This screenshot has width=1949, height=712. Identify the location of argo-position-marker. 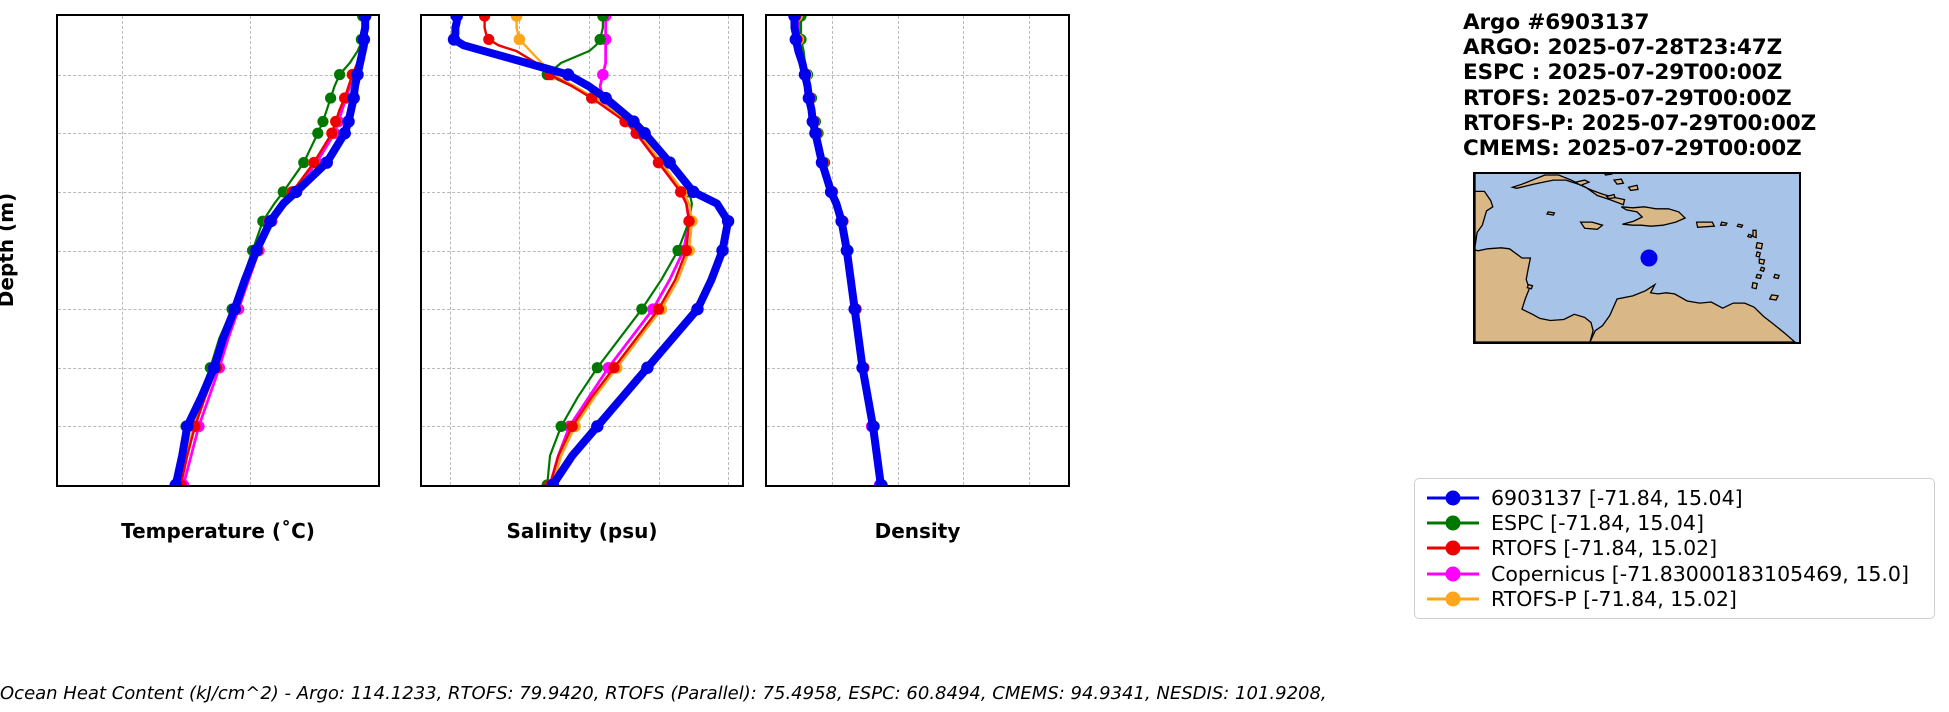
(1649, 258).